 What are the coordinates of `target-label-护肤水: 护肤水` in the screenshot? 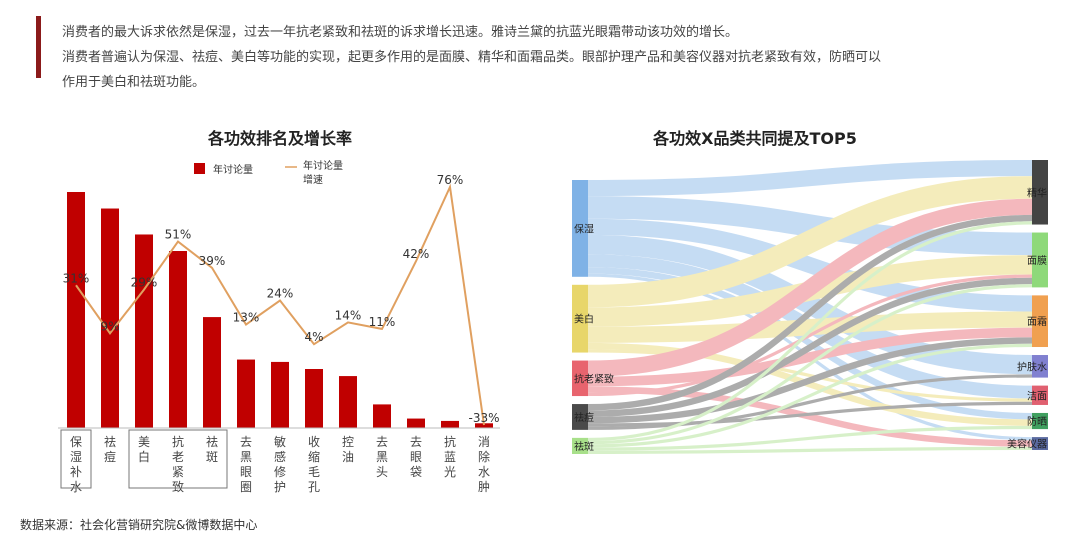 It's located at (1032, 366).